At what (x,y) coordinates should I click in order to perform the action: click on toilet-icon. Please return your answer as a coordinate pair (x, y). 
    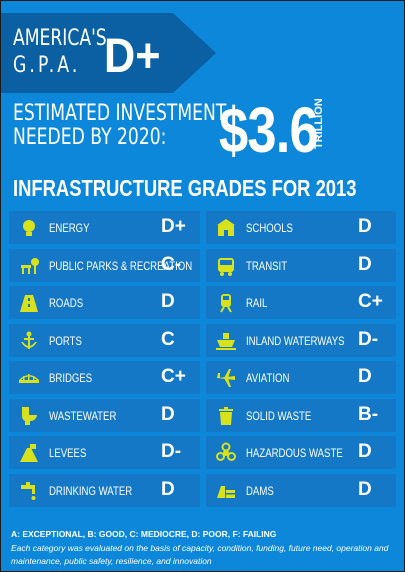
    Looking at the image, I should click on (29, 416).